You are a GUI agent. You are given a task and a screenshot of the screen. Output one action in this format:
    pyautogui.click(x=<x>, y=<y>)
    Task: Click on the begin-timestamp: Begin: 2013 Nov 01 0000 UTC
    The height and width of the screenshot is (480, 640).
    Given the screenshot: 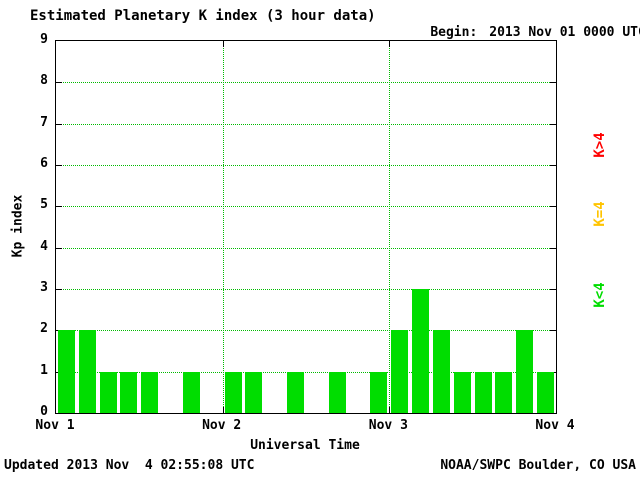 What is the action you would take?
    pyautogui.click(x=519, y=32)
    